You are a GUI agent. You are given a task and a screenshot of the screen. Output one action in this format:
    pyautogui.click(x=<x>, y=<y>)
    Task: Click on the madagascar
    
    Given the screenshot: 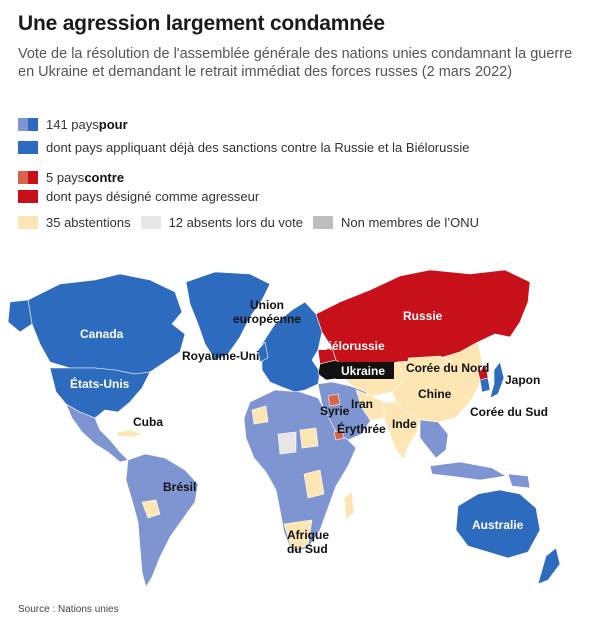 What is the action you would take?
    pyautogui.click(x=349, y=506)
    